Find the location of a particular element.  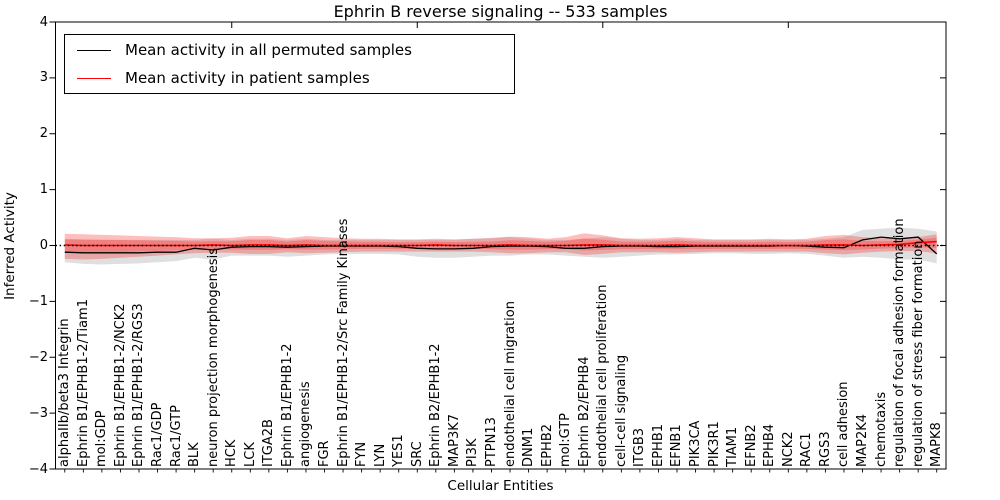

category-label: EPHB2 is located at coordinates (547, 445).